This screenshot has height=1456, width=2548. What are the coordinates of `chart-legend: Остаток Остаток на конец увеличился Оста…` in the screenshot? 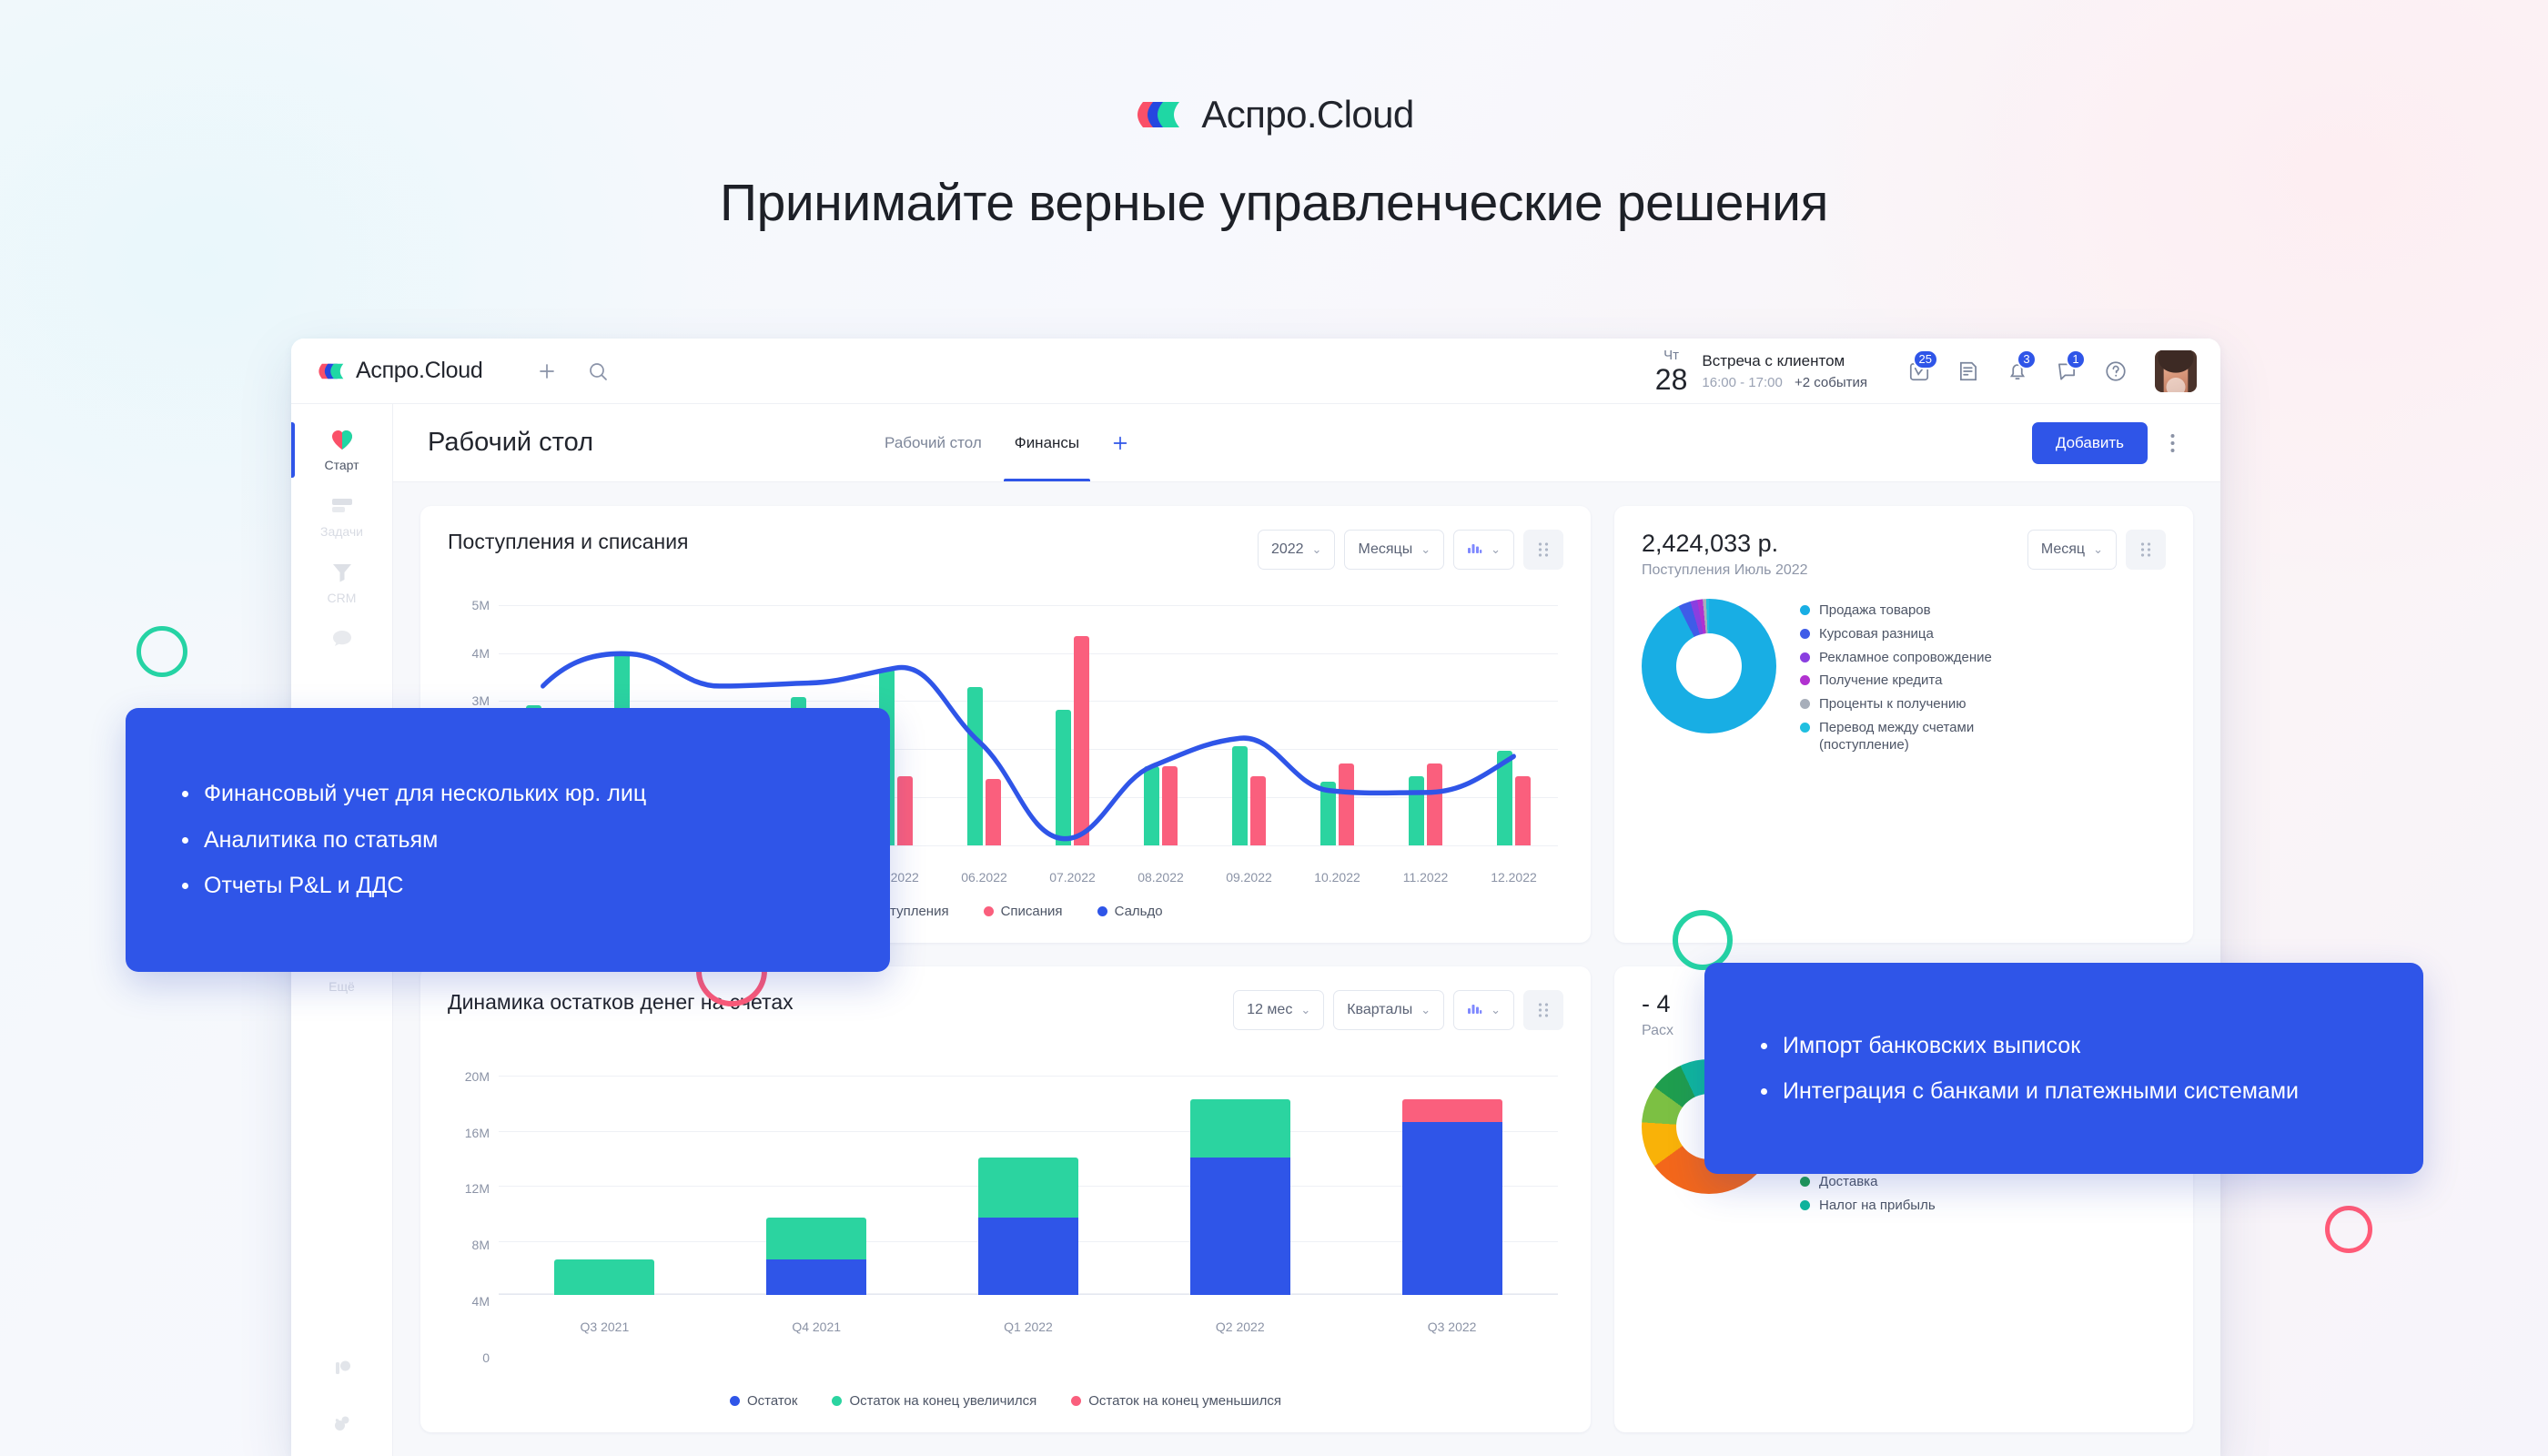 It's located at (1006, 1401).